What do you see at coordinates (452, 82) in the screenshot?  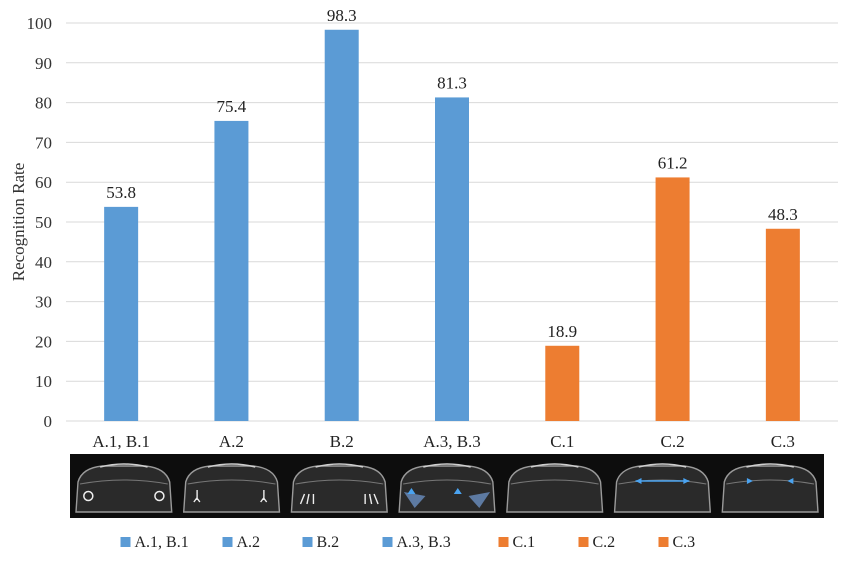 I see `data-label: 81.3` at bounding box center [452, 82].